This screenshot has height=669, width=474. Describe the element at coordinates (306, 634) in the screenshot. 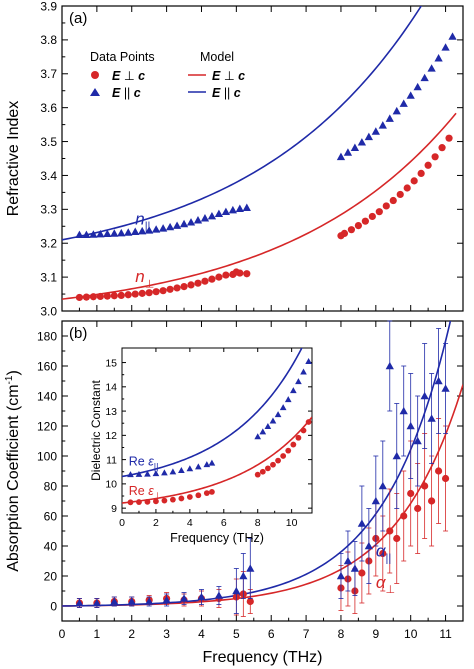

I see `x-tick-label: 7` at that location.